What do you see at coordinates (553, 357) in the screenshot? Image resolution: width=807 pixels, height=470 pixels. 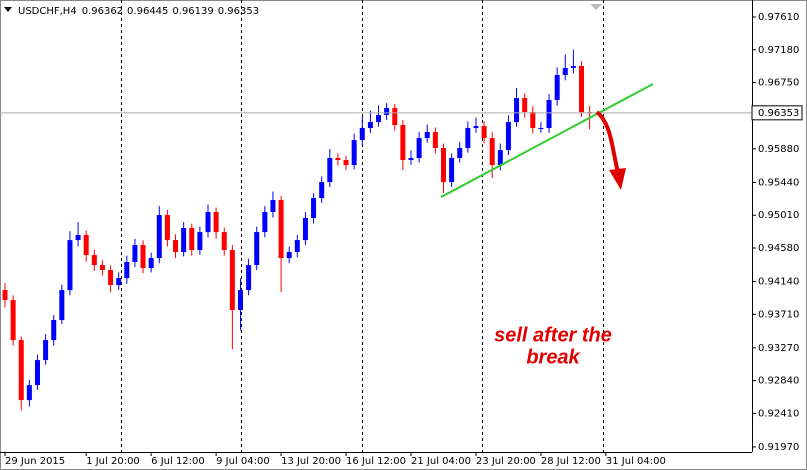 I see `annotation: break` at bounding box center [553, 357].